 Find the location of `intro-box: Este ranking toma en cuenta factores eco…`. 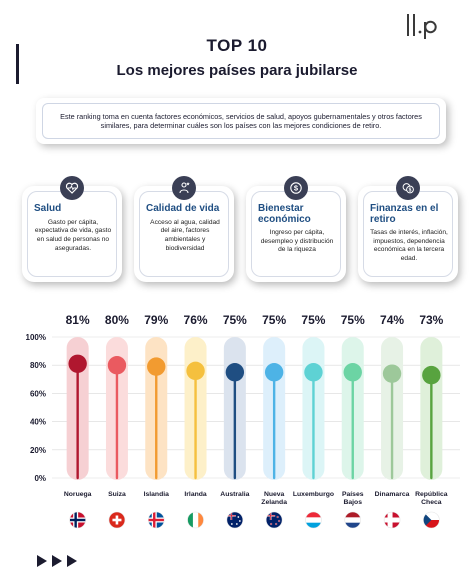

intro-box: Este ranking toma en cuenta factores eco… is located at coordinates (241, 121).